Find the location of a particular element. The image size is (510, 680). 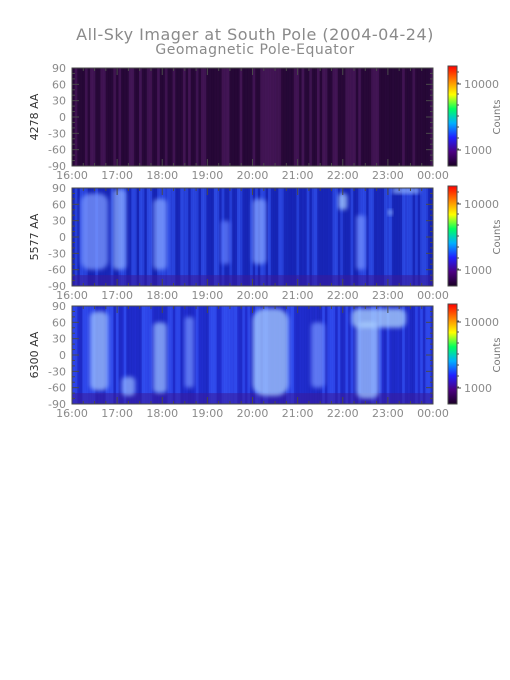

panel-wavelength-label: 5577 AA is located at coordinates (34, 236).